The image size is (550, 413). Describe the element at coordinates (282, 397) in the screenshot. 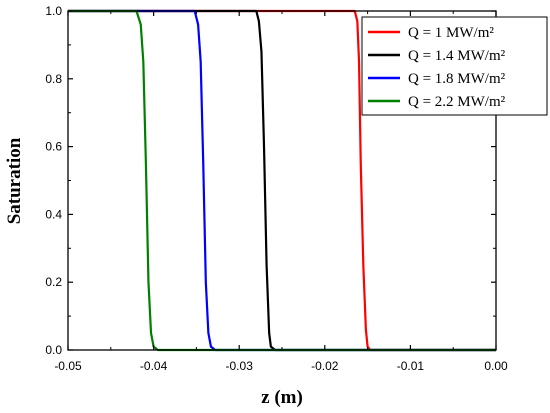

I see `x-axis-title: z (m)` at that location.